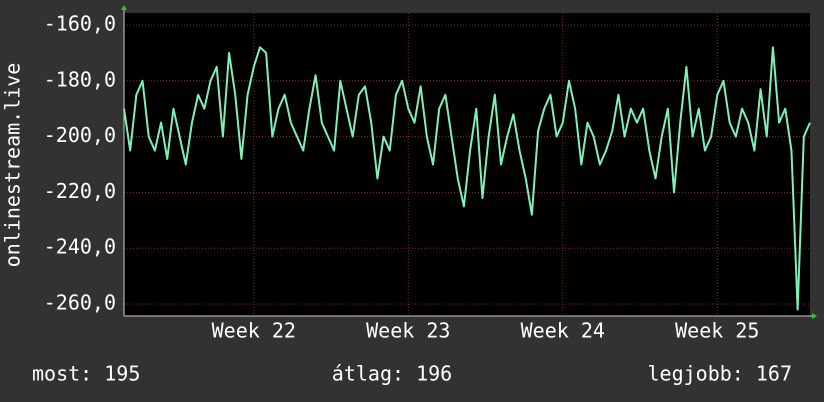 The image size is (824, 402). What do you see at coordinates (80, 247) in the screenshot?
I see `y-tick-label: -240,0` at bounding box center [80, 247].